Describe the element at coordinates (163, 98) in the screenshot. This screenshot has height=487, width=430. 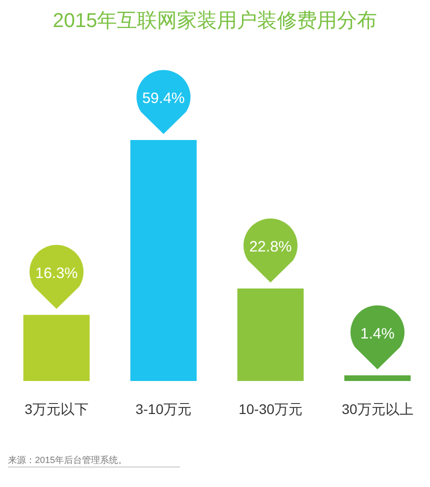
I see `data-label: 59.4%` at that location.